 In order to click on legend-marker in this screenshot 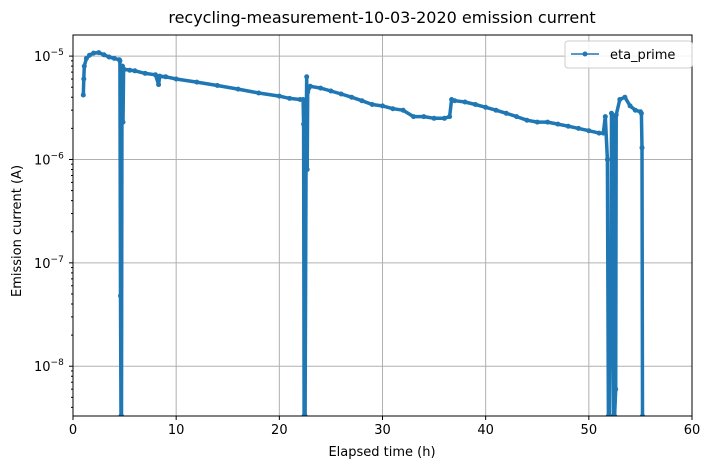, I will do `click(585, 54)`.